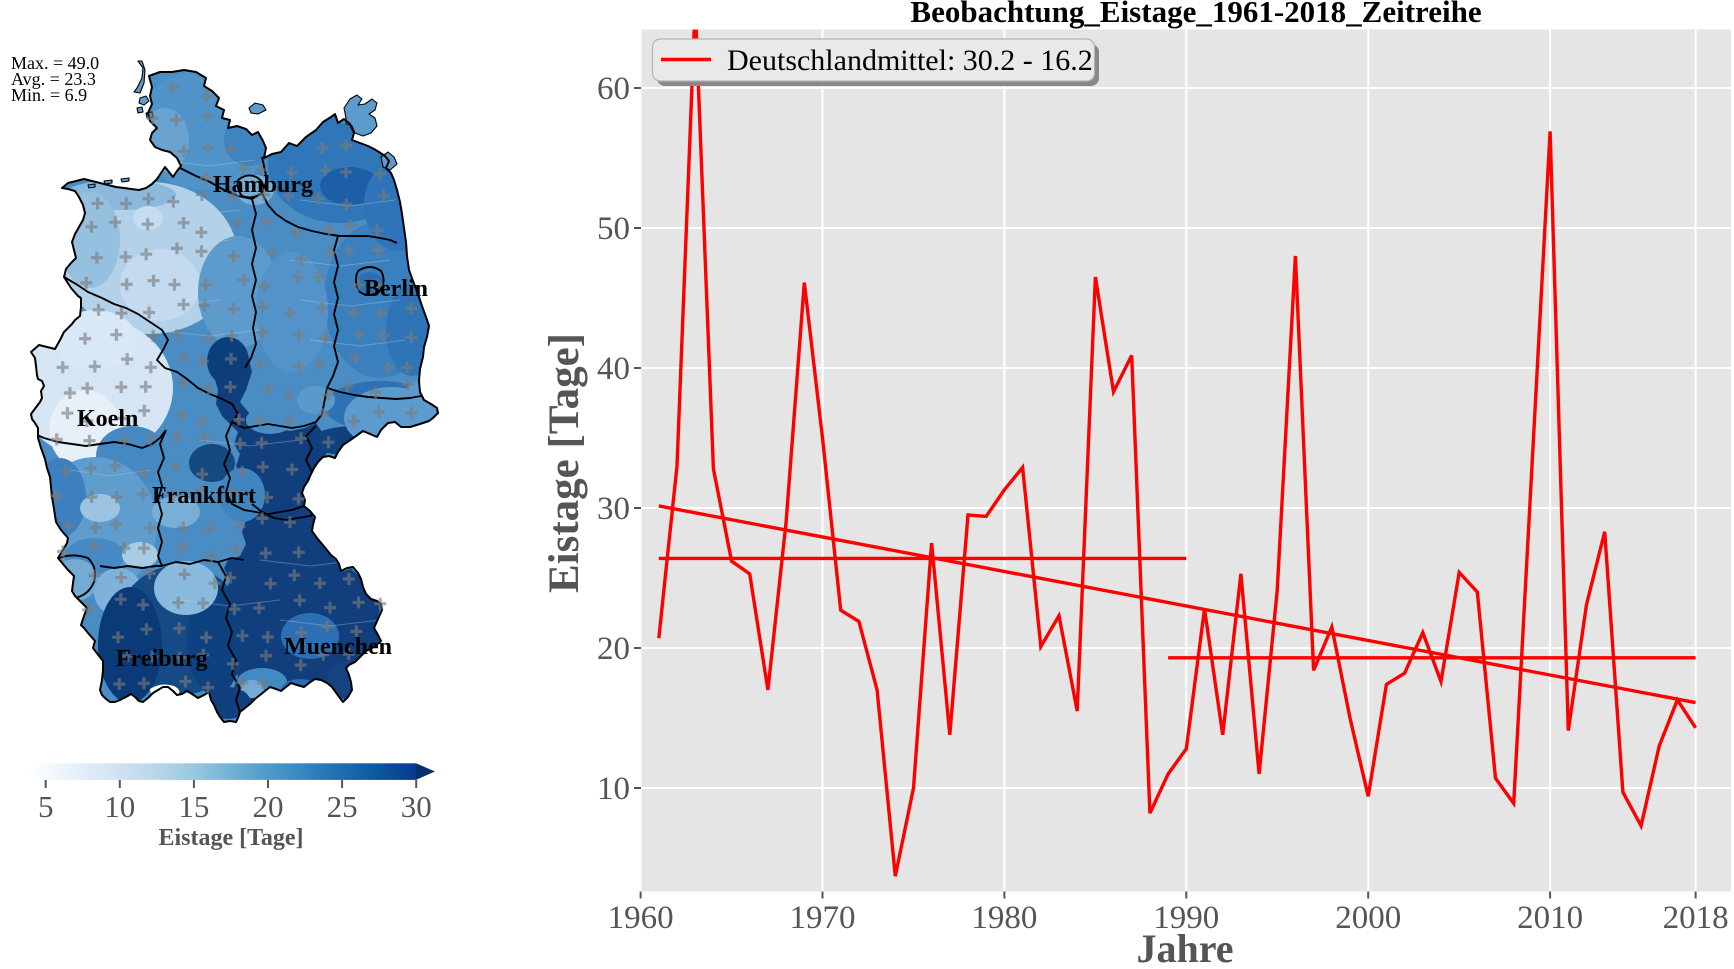  I want to click on svg-text: Jahre, so click(1184, 947).